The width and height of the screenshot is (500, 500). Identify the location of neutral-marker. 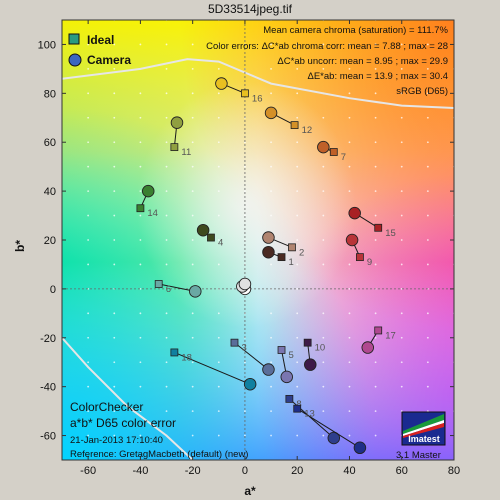
(245, 284).